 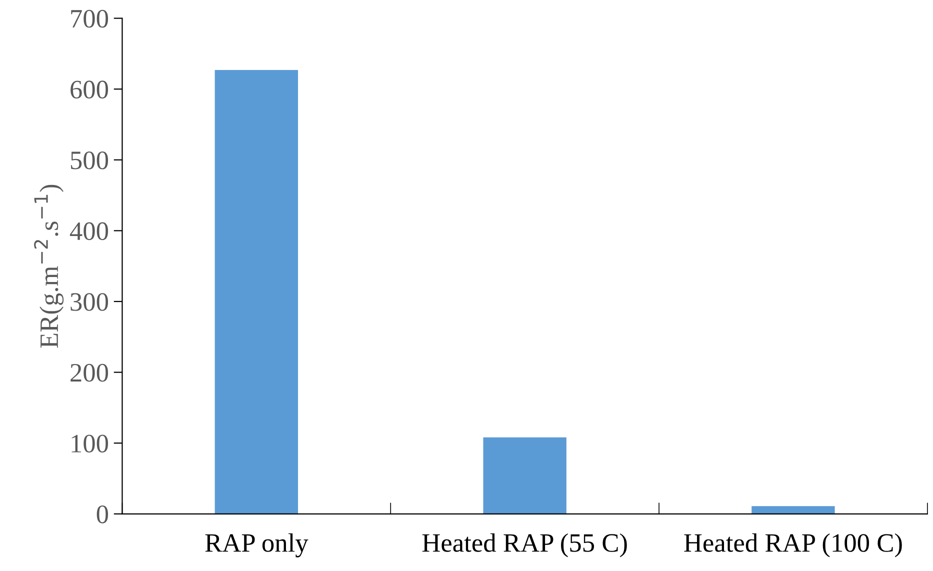 I want to click on y-tick-label: 100, so click(x=90, y=443).